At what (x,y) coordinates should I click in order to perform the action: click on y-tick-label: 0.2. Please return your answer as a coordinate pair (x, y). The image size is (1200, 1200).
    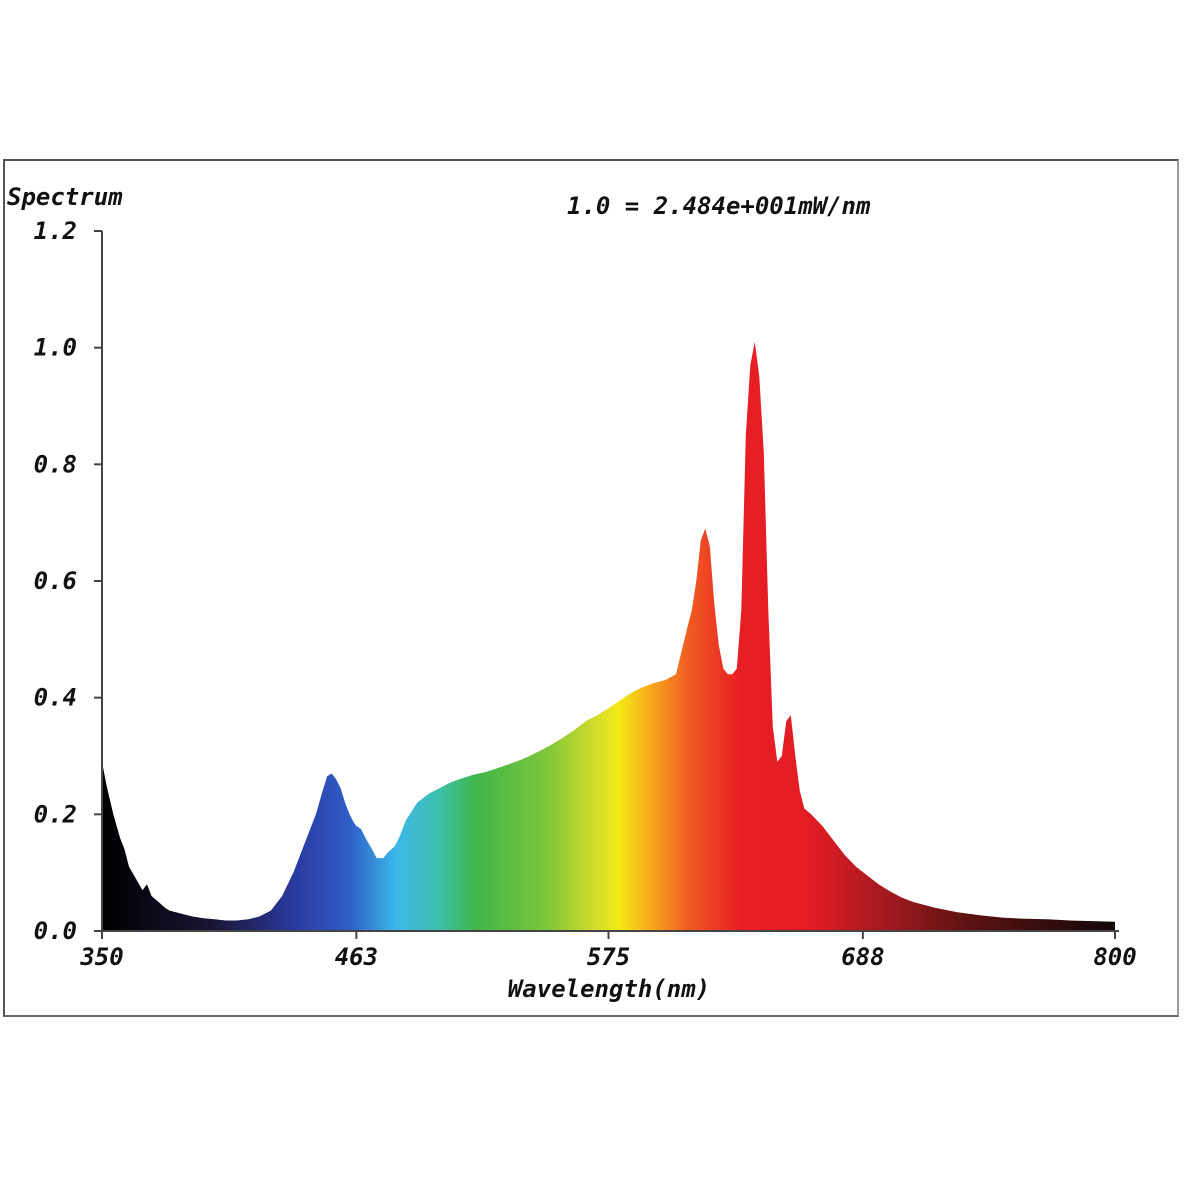
    Looking at the image, I should click on (55, 814).